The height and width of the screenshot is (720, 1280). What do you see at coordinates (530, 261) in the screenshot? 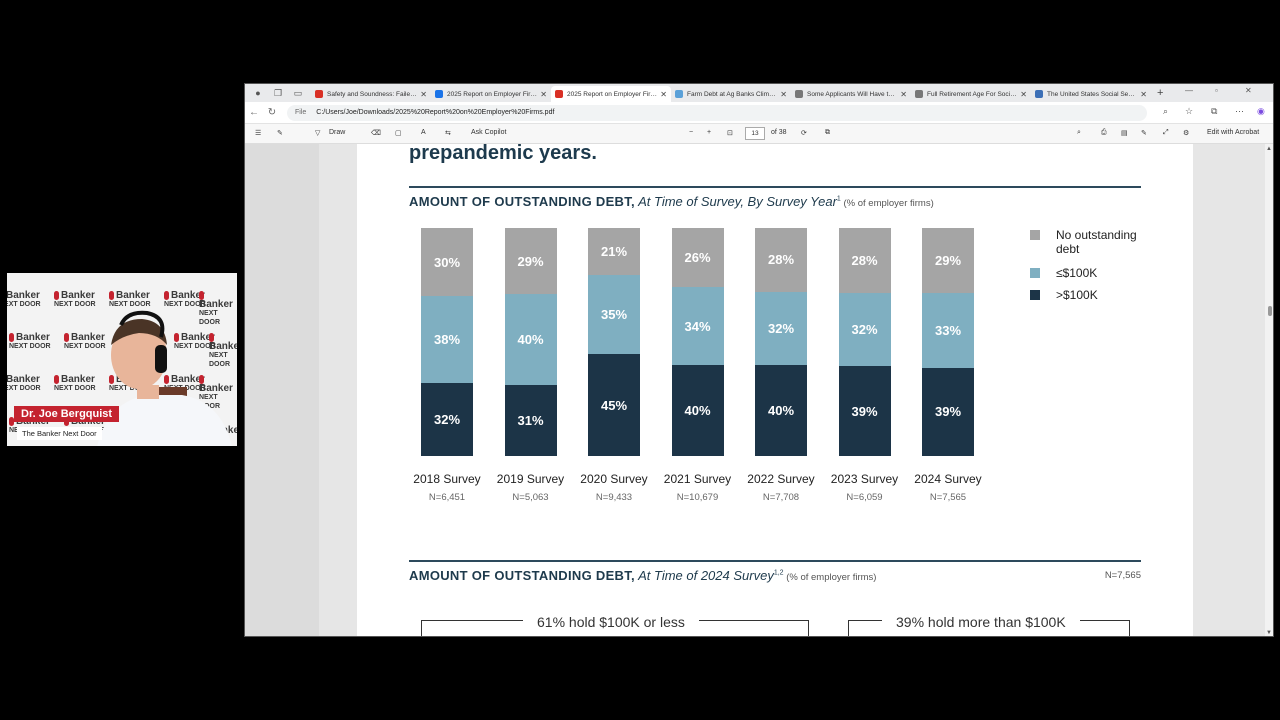
I see `data-label: 29%` at bounding box center [530, 261].